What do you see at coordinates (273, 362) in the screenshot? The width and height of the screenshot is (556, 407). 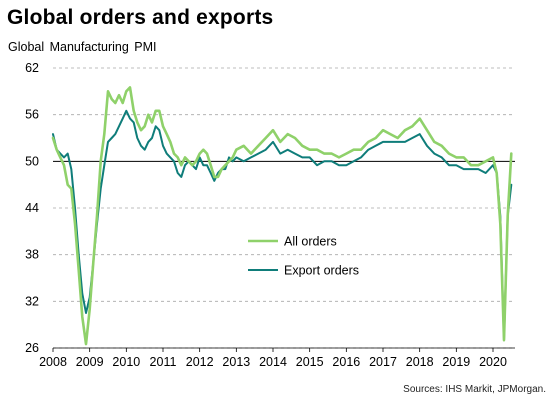 I see `x-tick-2014: 2014` at bounding box center [273, 362].